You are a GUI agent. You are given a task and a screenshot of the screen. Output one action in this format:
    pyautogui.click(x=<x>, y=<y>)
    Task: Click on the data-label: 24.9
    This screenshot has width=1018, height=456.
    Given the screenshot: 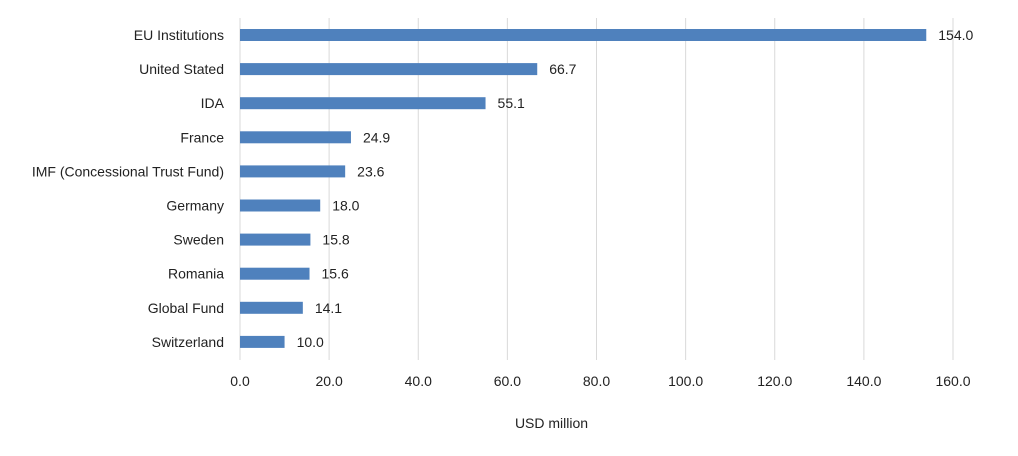 What is the action you would take?
    pyautogui.click(x=376, y=137)
    